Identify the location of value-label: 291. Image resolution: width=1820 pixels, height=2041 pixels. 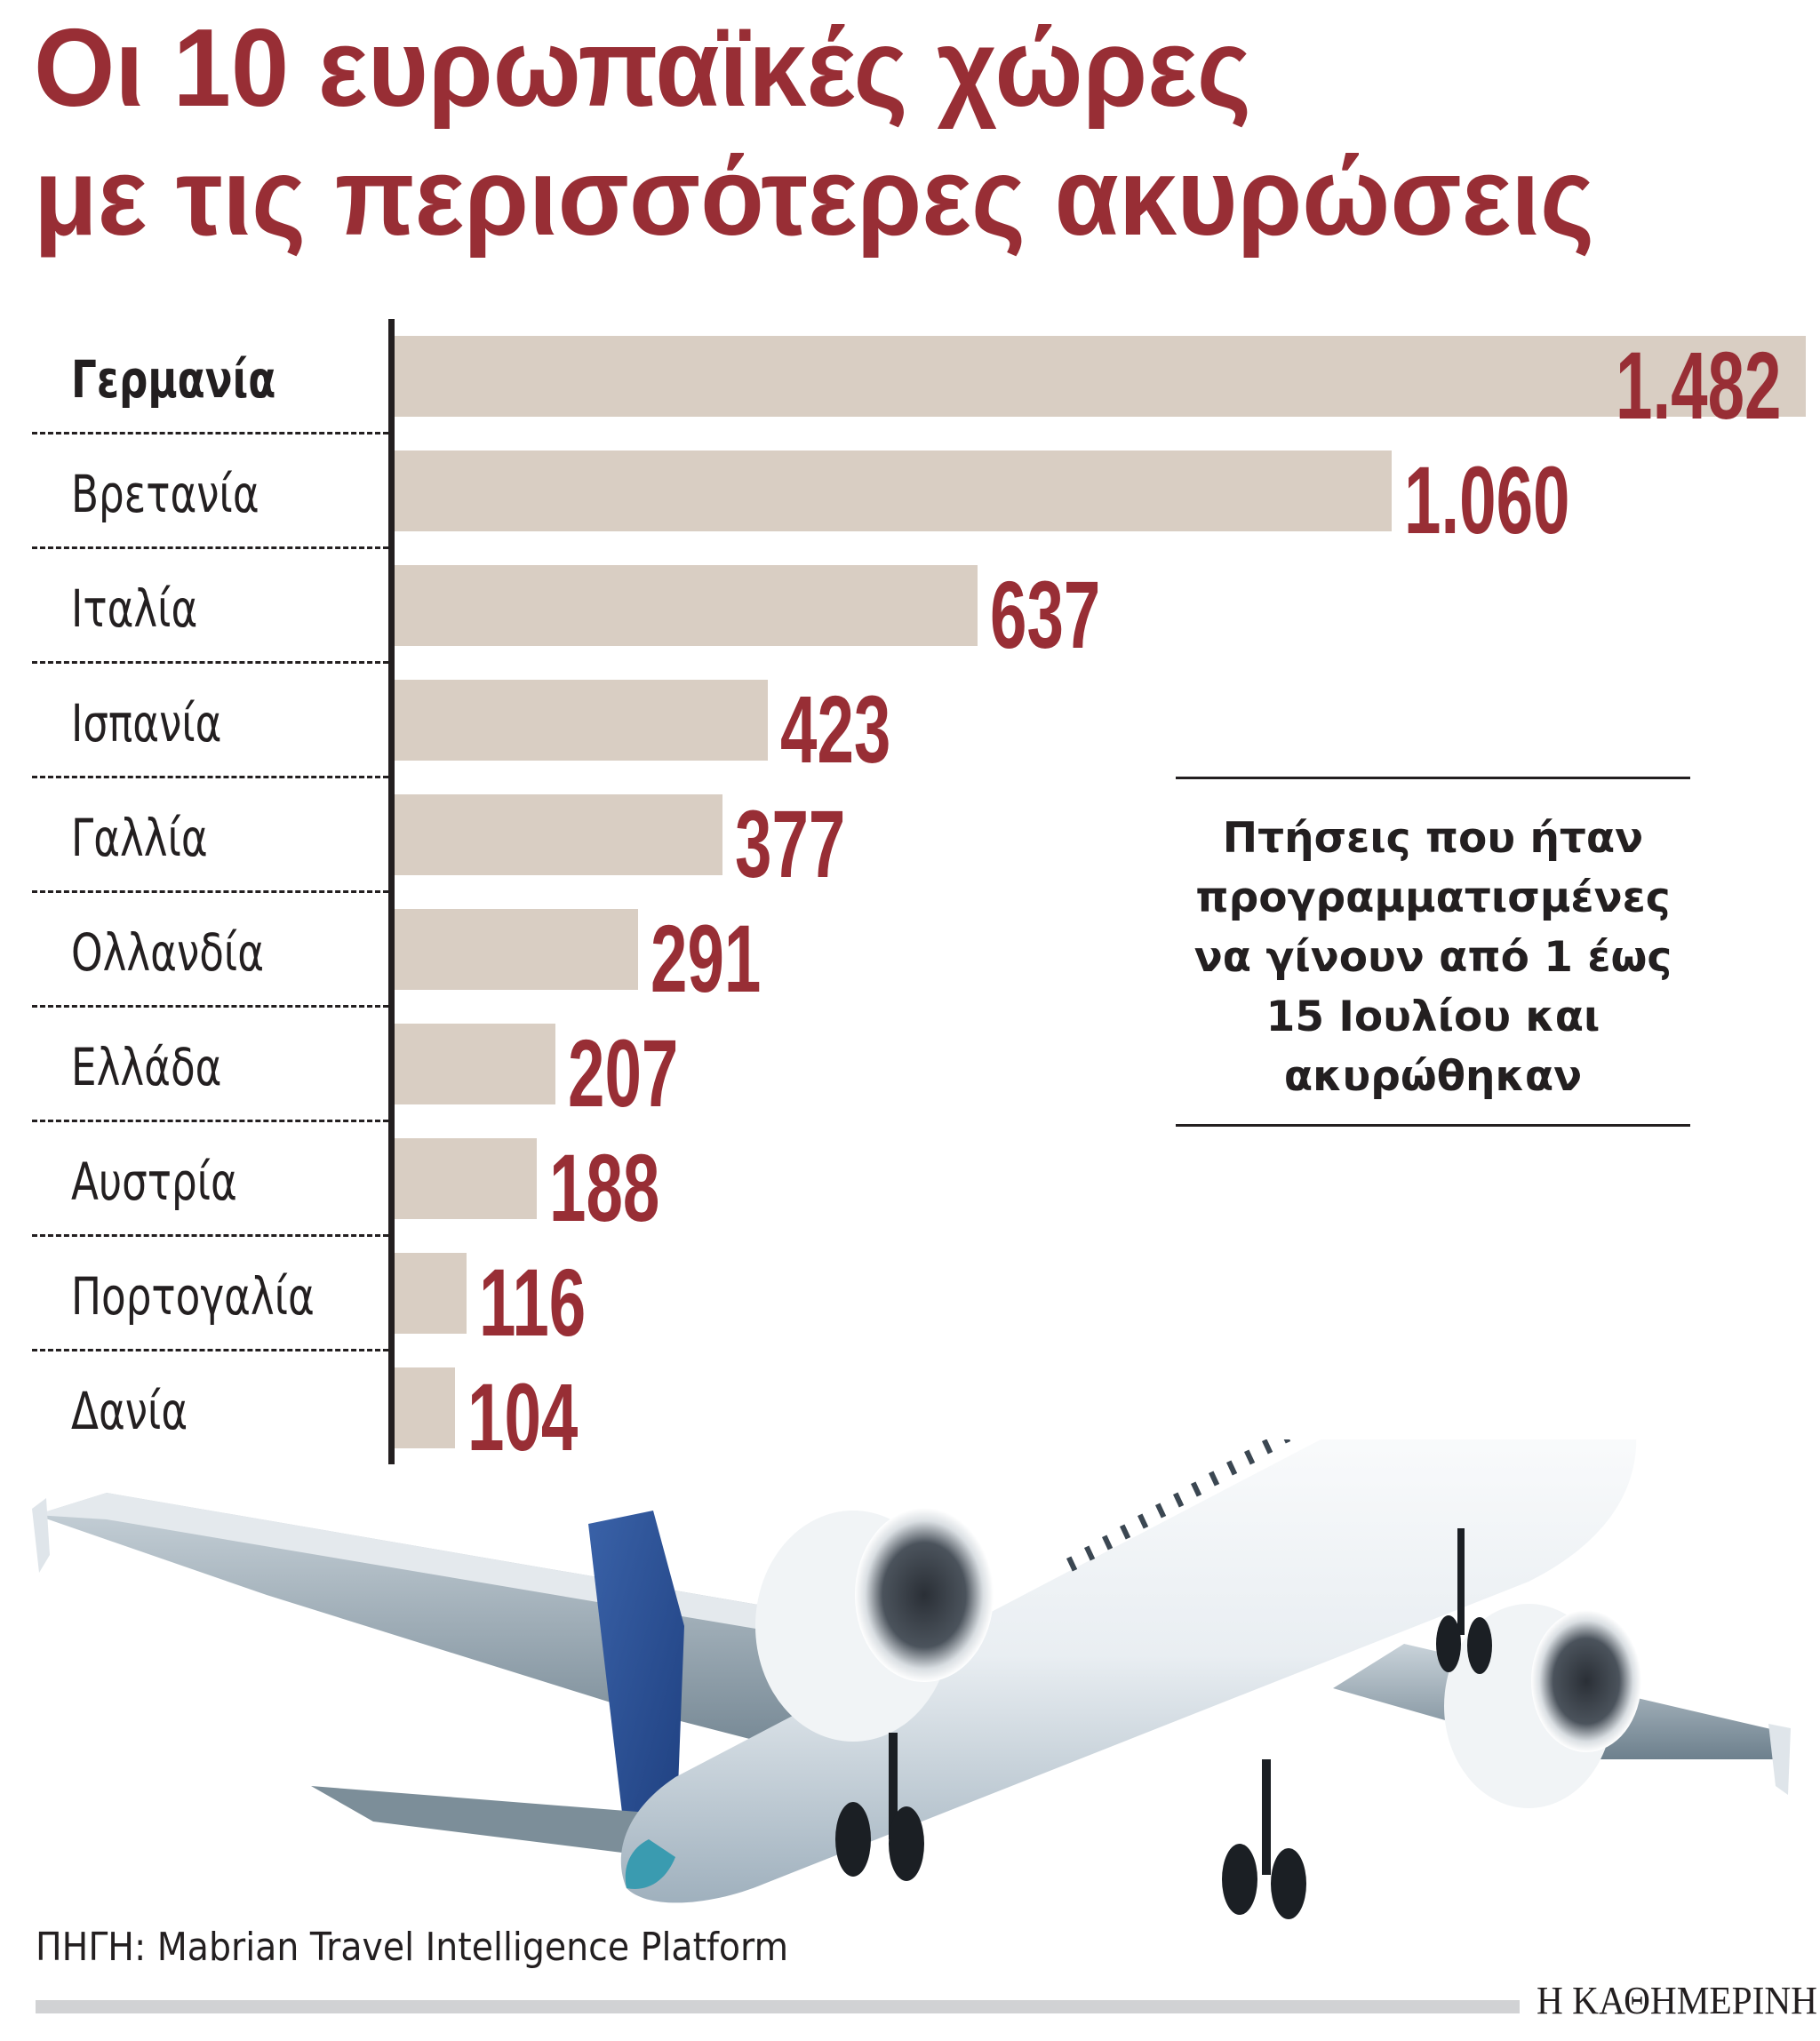
(706, 959).